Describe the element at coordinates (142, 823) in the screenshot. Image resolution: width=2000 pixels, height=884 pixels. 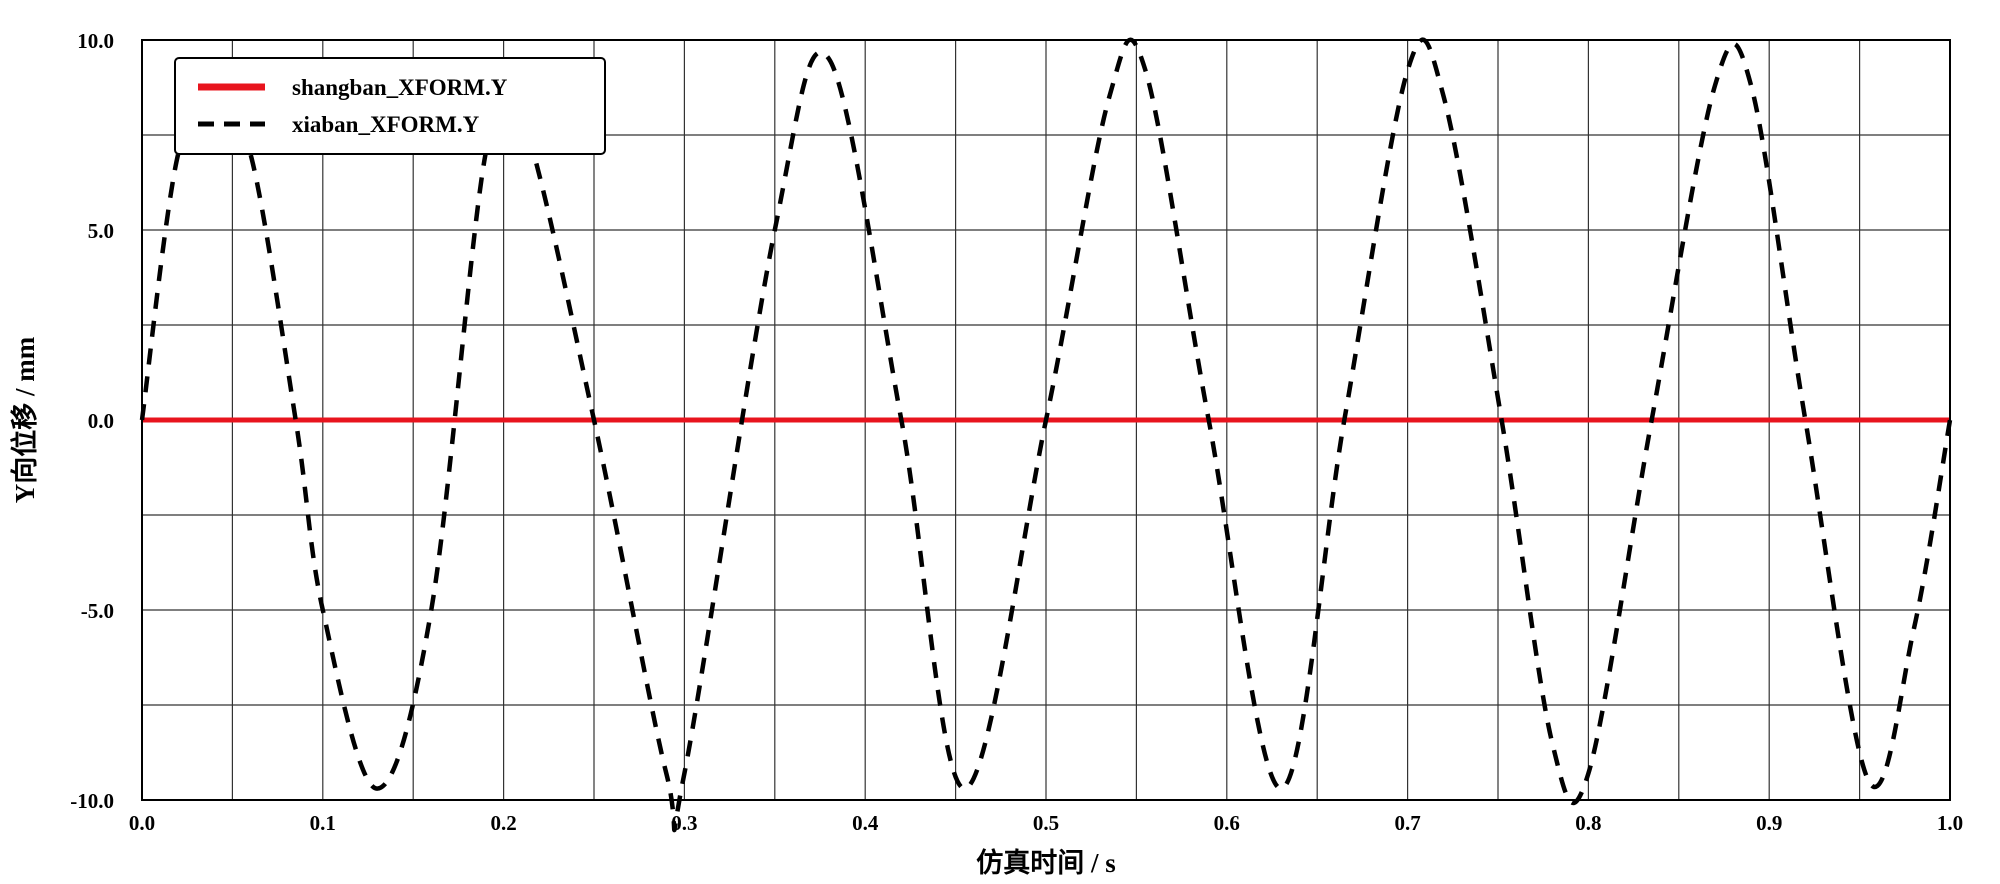
I see `x-tick-label: 0.0` at that location.